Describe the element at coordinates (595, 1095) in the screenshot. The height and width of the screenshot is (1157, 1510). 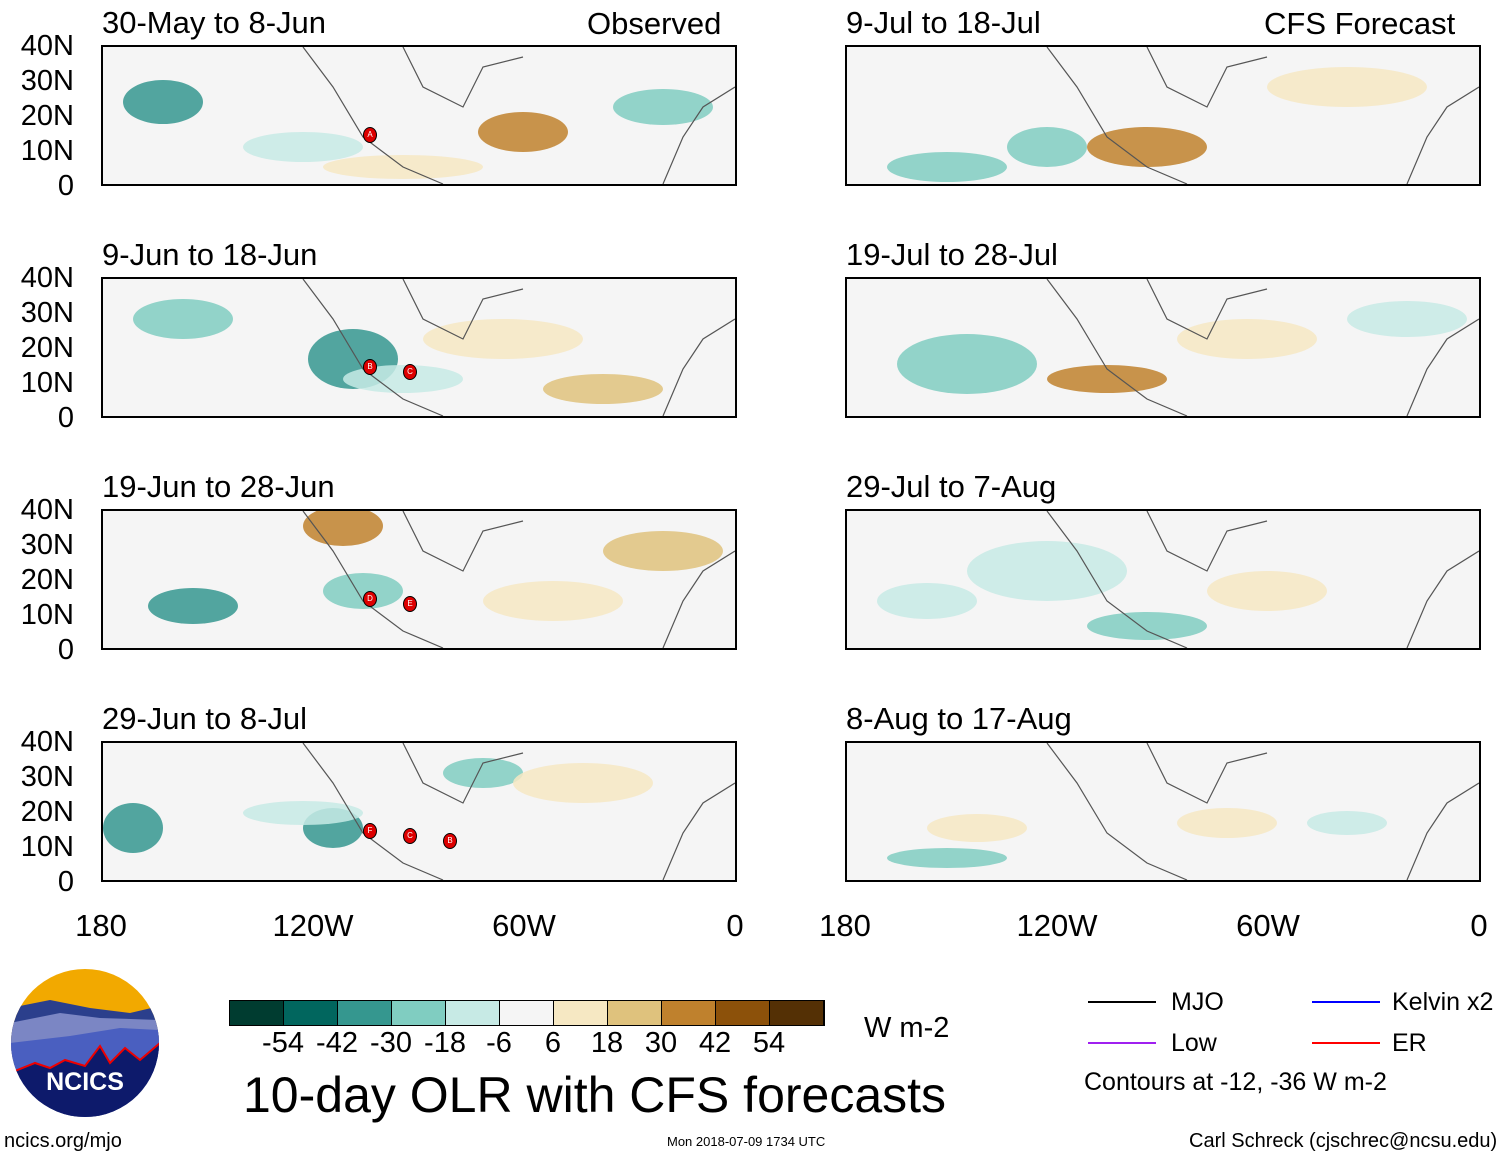
I see `main-title: 10-day OLR with CFS forecasts` at that location.